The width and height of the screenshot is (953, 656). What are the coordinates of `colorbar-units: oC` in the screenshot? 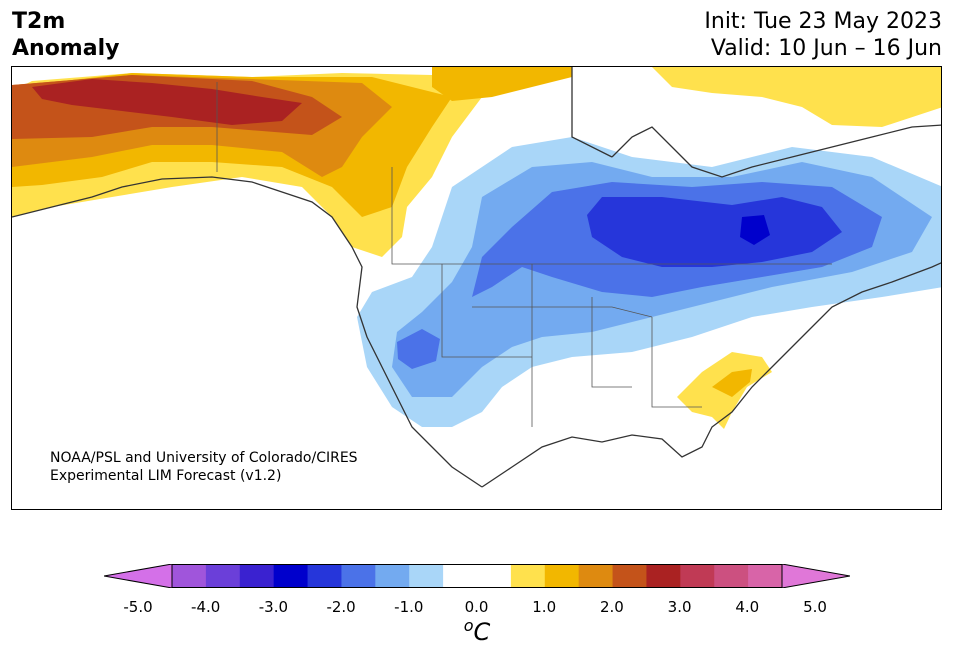 It's located at (477, 631).